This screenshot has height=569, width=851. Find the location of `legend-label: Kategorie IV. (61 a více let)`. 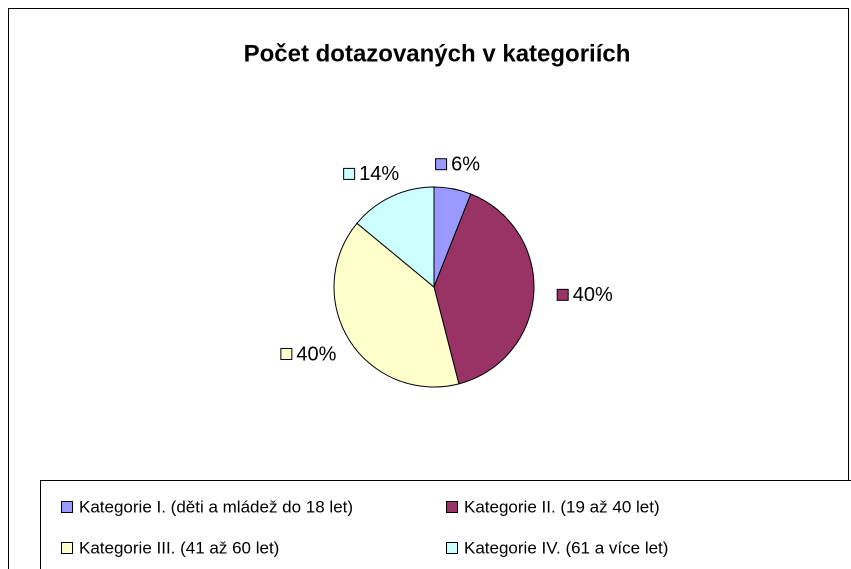

legend-label: Kategorie IV. (61 a více let) is located at coordinates (566, 547).